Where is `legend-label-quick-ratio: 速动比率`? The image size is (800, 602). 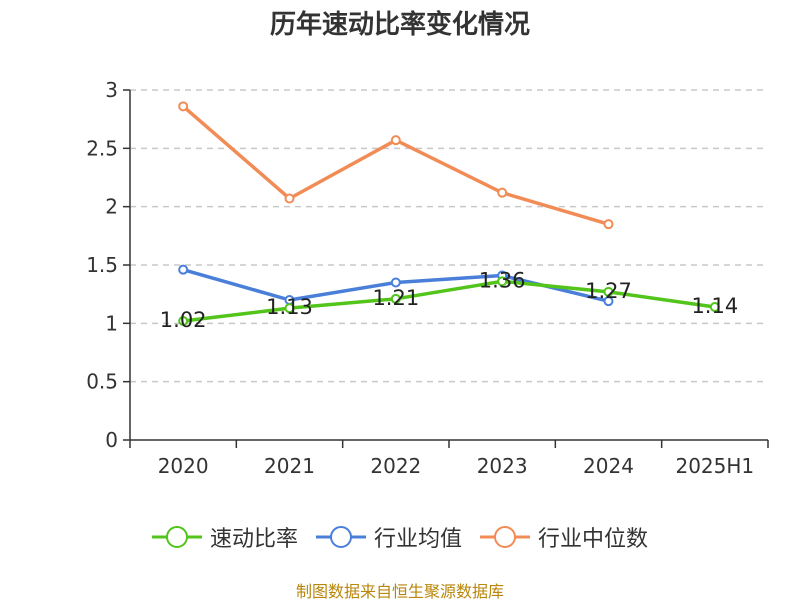 legend-label-quick-ratio: 速动比率 is located at coordinates (253, 539).